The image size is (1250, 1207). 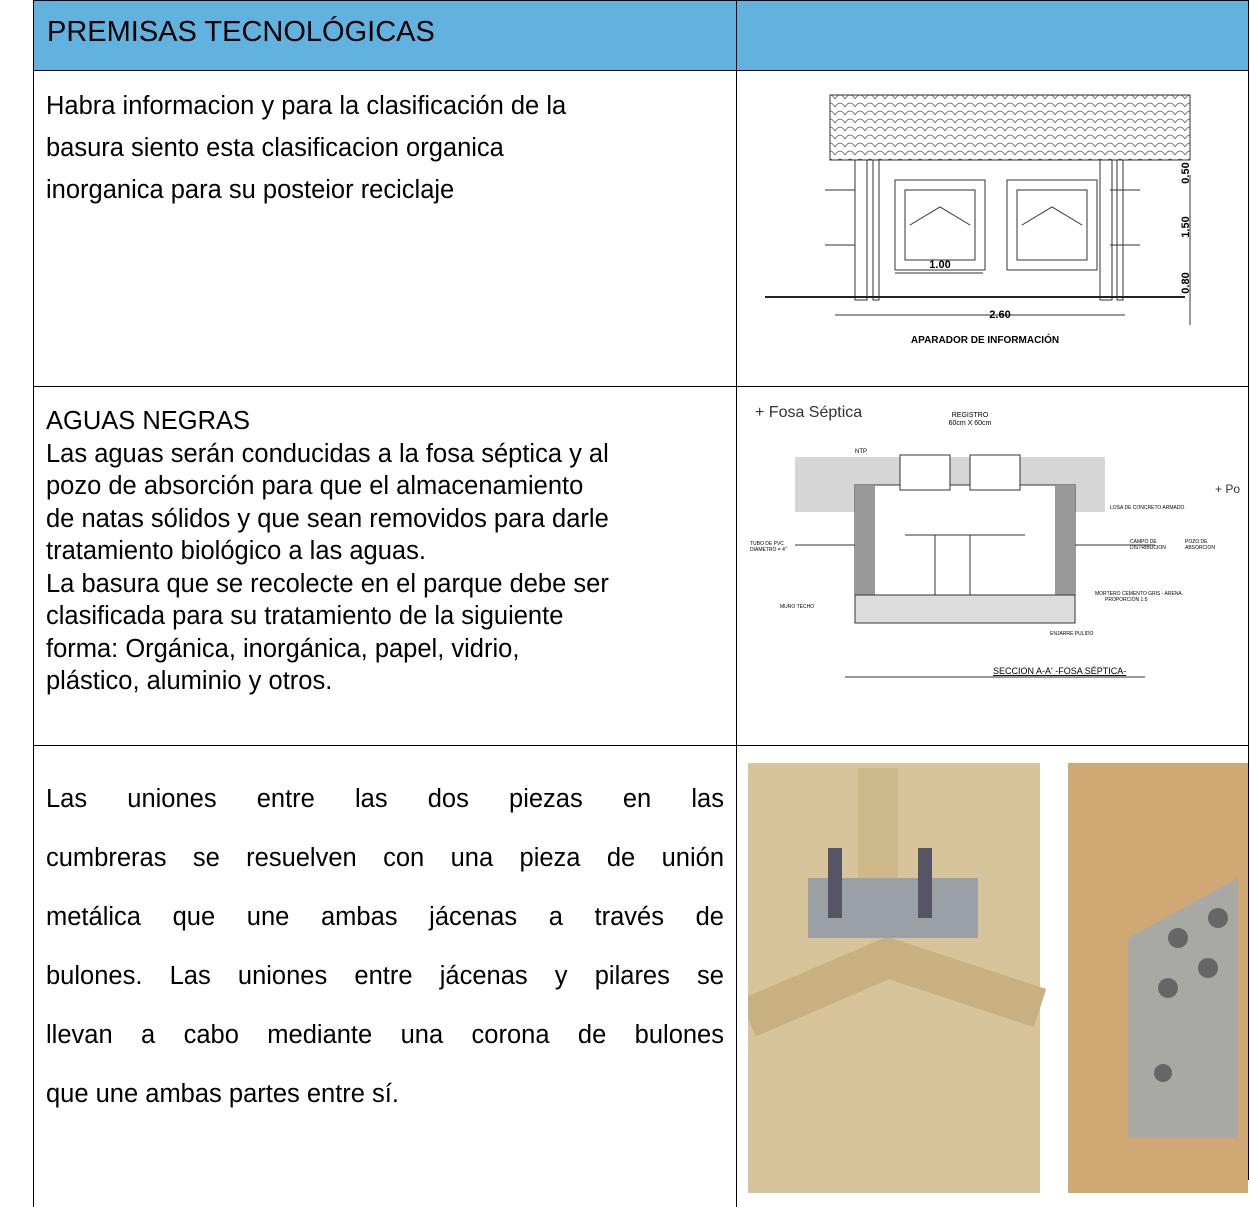 I want to click on label: ABSORCION, so click(x=1200, y=548).